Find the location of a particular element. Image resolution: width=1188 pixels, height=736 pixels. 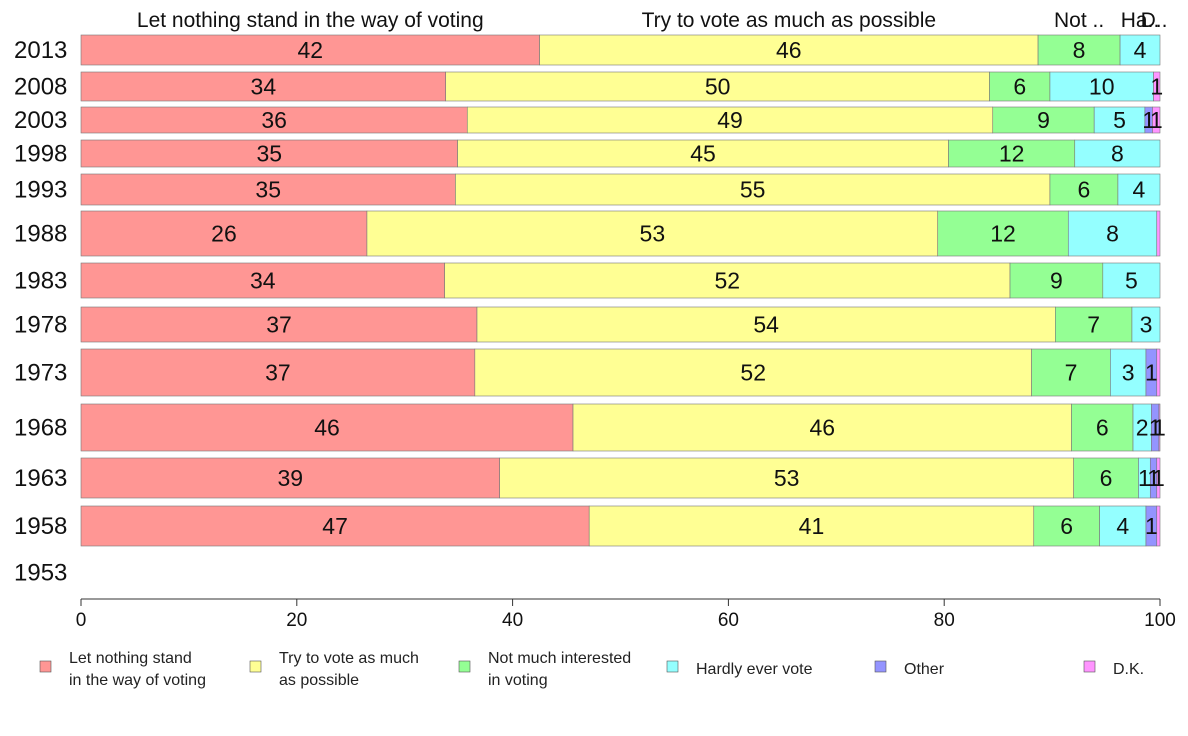

top-label-1: Try to vote as much as possible is located at coordinates (789, 20).